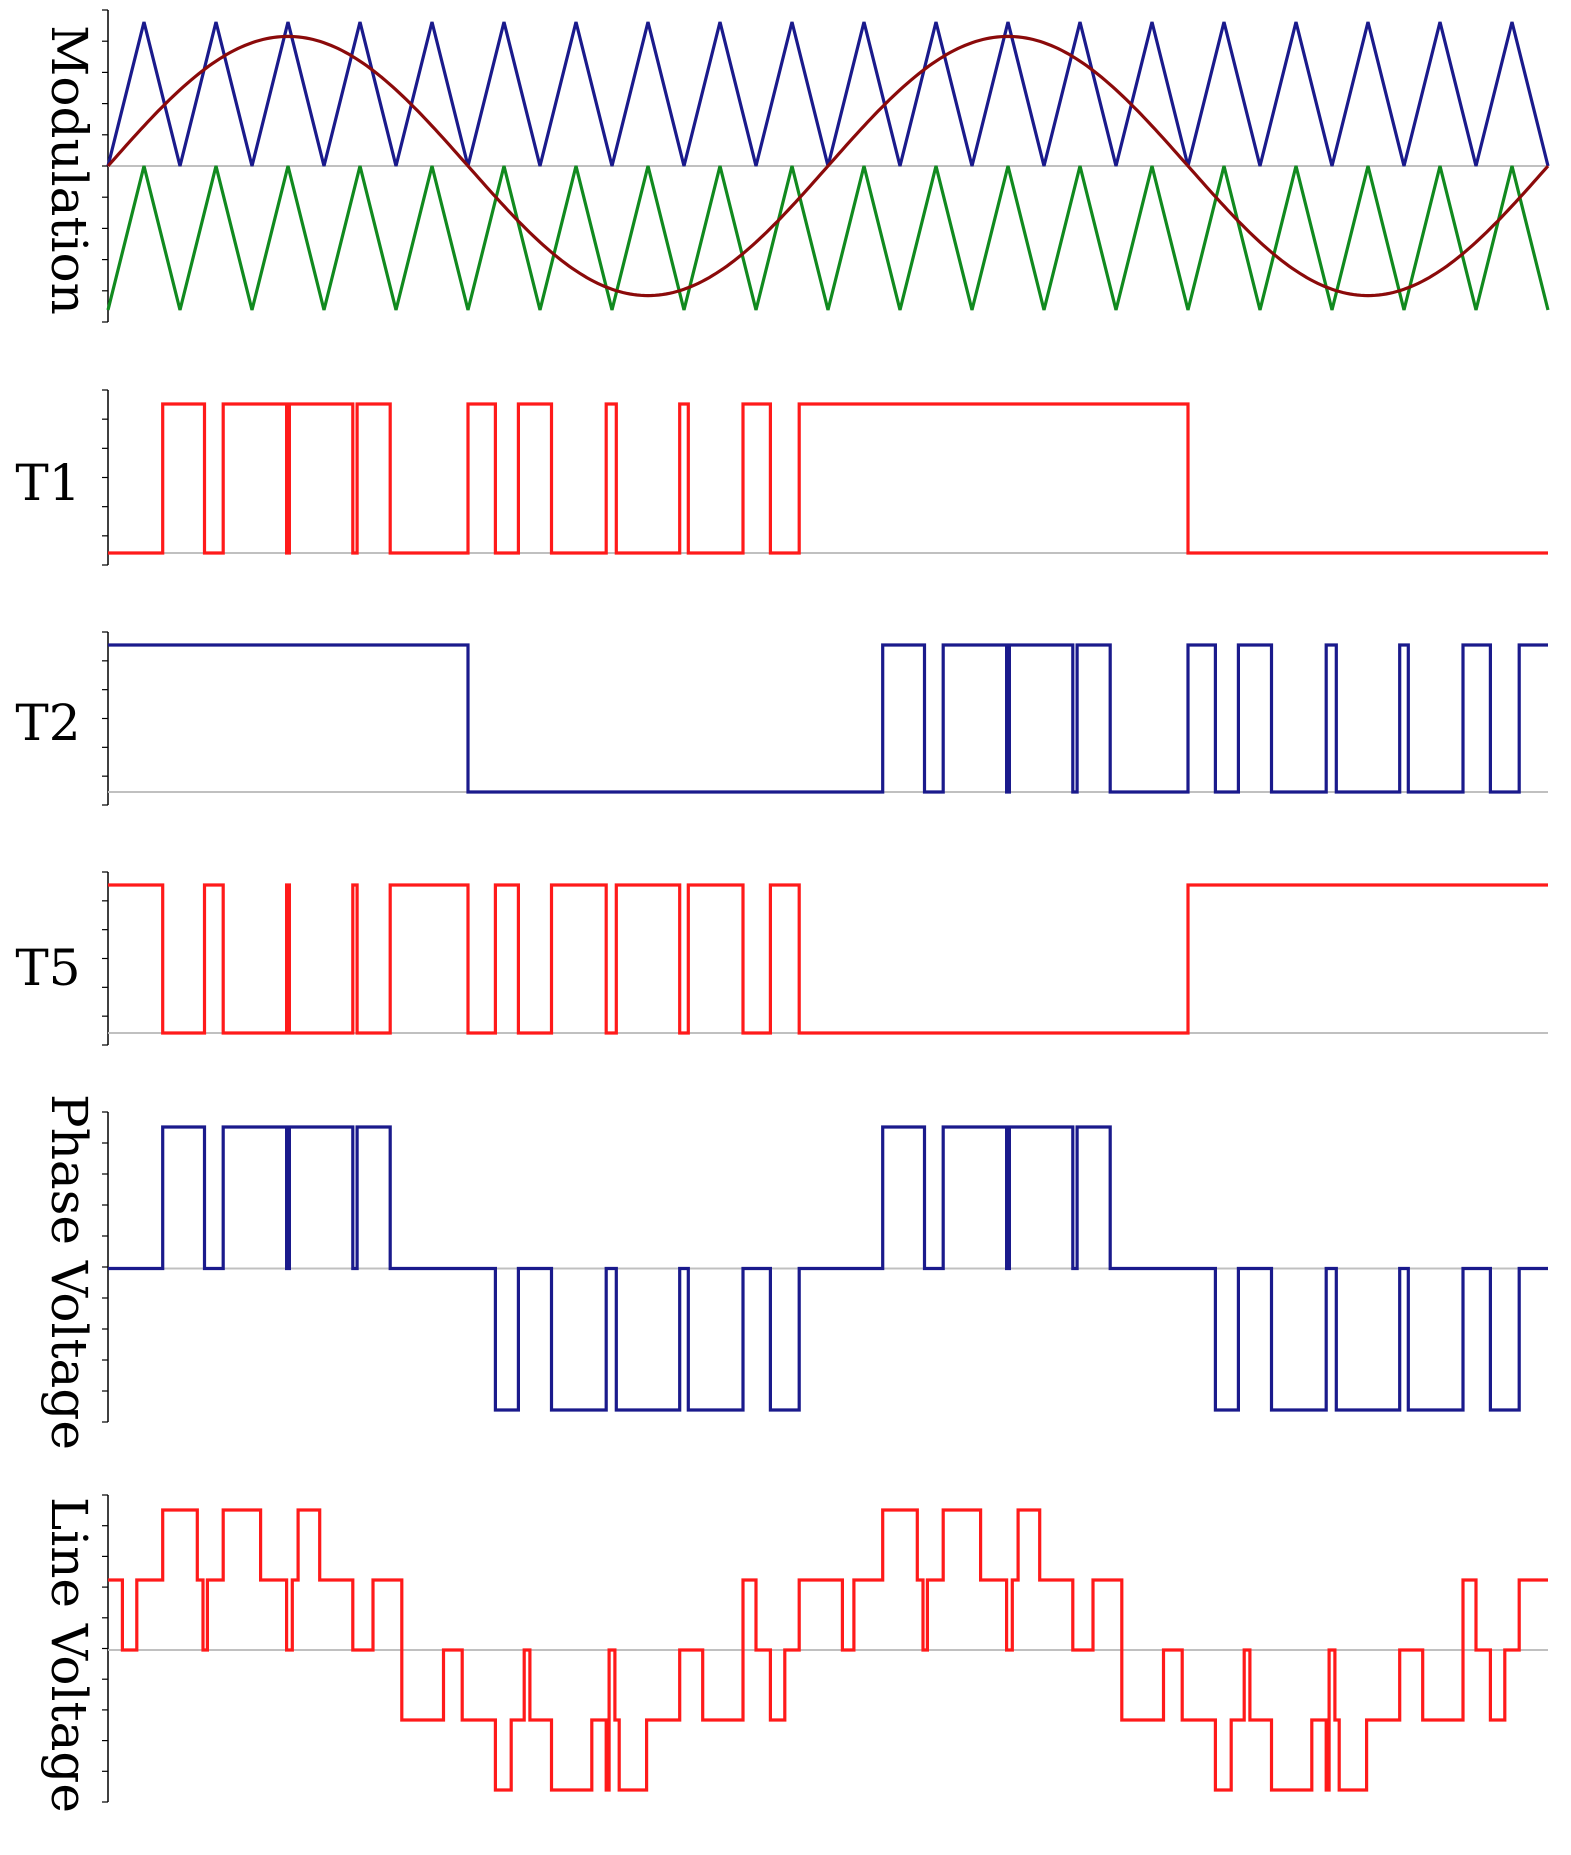  I want to click on label-t1: T1, so click(47, 483).